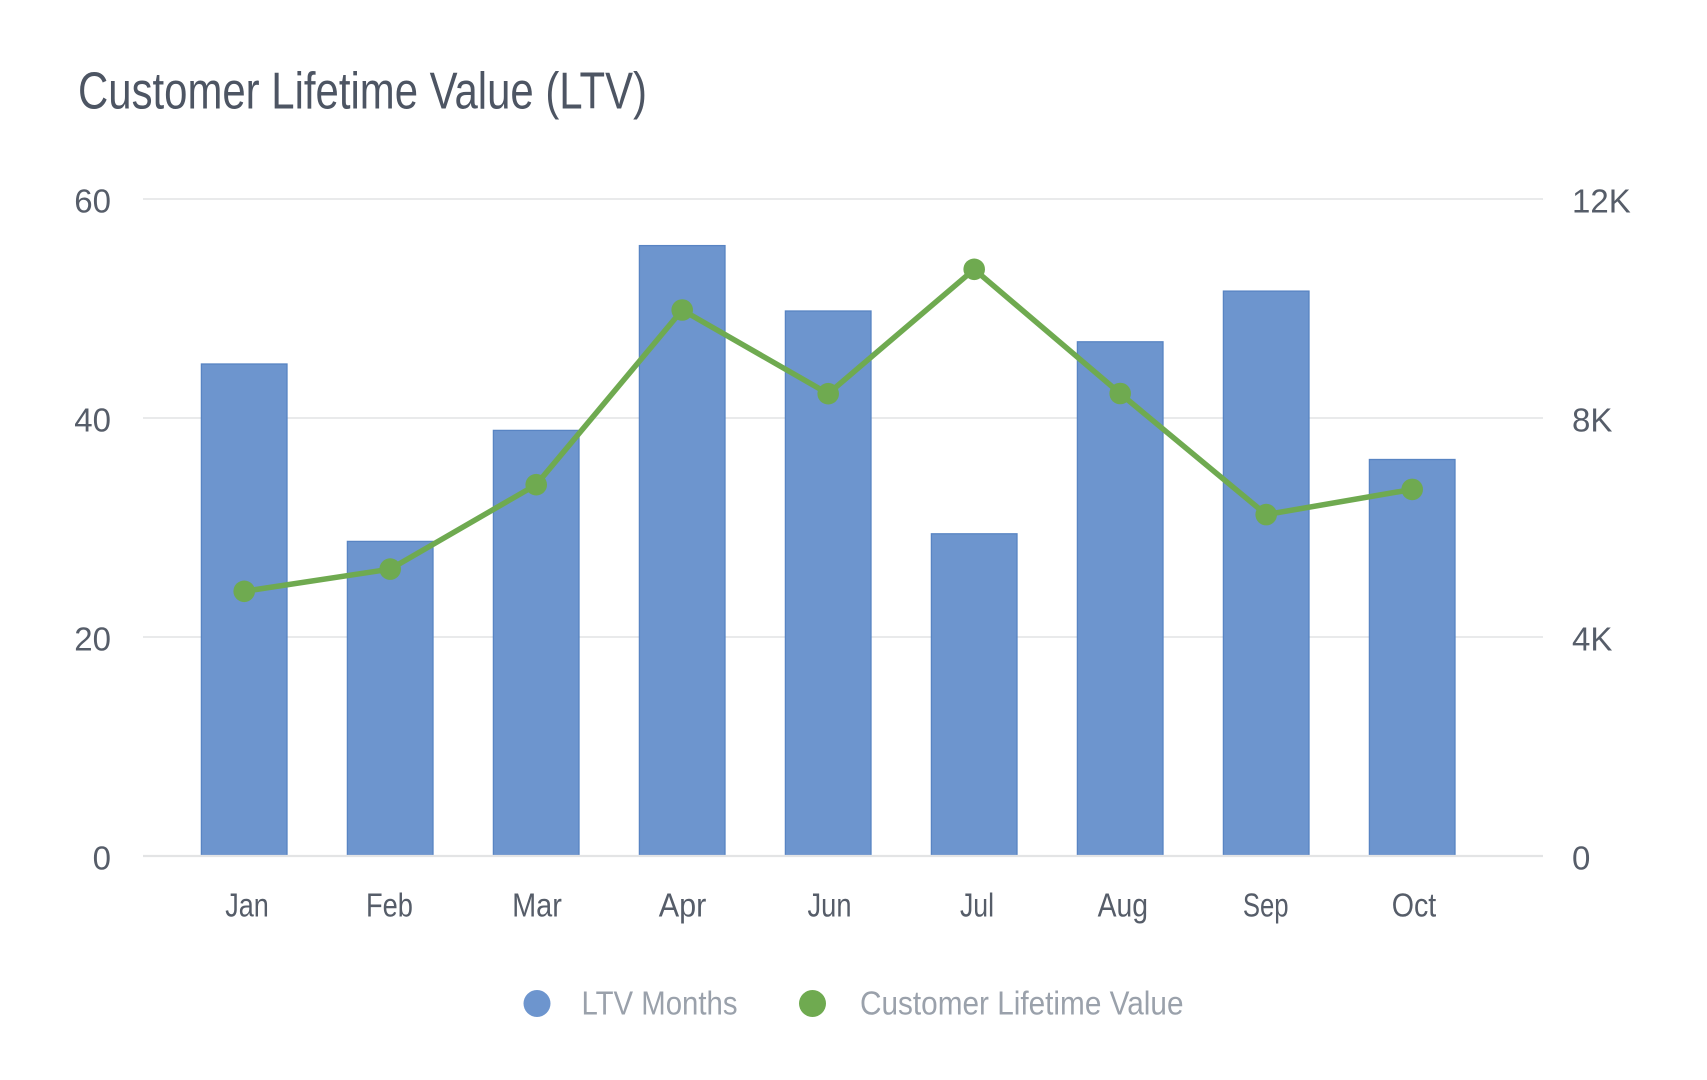 This screenshot has width=1707, height=1080. What do you see at coordinates (1592, 420) in the screenshot?
I see `svg-text: 8K` at bounding box center [1592, 420].